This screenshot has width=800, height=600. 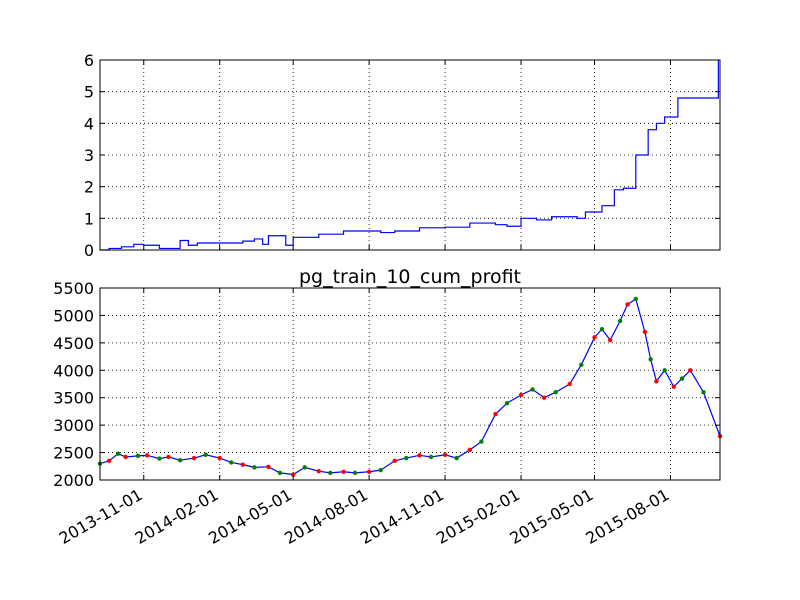 I want to click on y-tick-label: 0, so click(x=89, y=250).